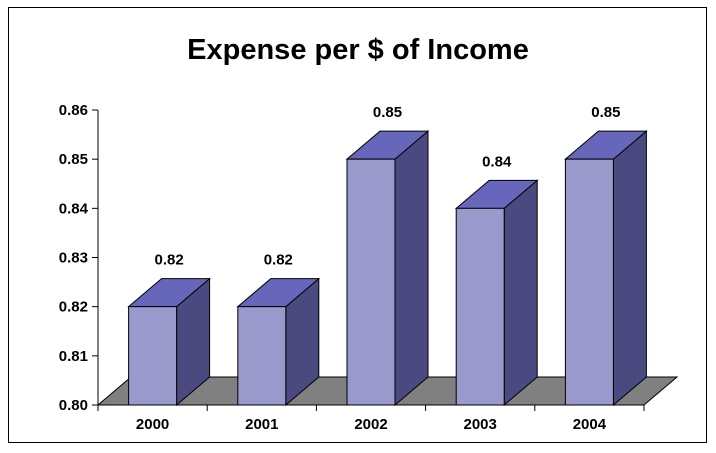  What do you see at coordinates (73, 110) in the screenshot?
I see `y-tick-label: 0.86` at bounding box center [73, 110].